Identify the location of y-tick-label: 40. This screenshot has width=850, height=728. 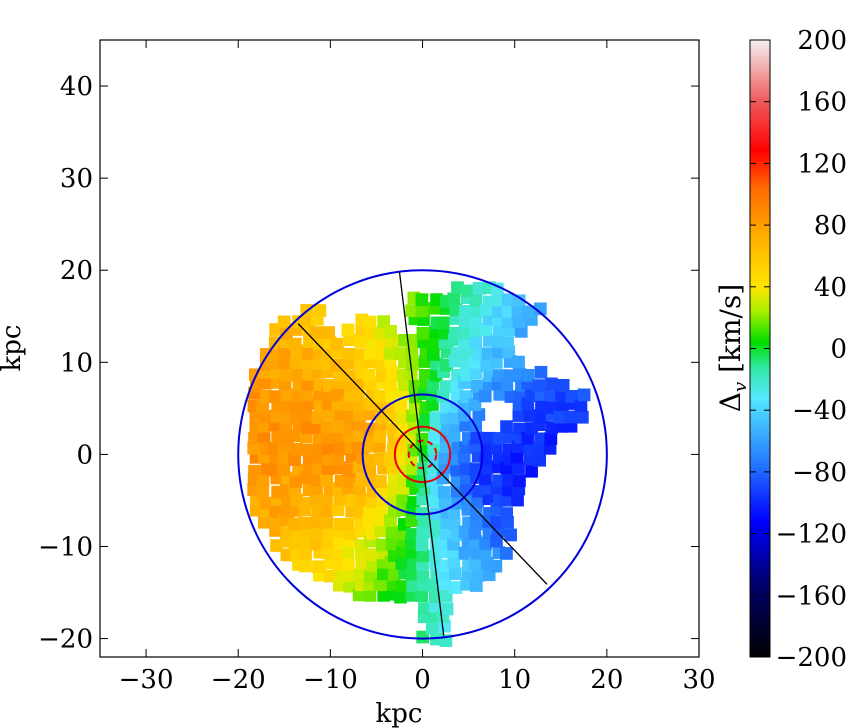
(76, 87).